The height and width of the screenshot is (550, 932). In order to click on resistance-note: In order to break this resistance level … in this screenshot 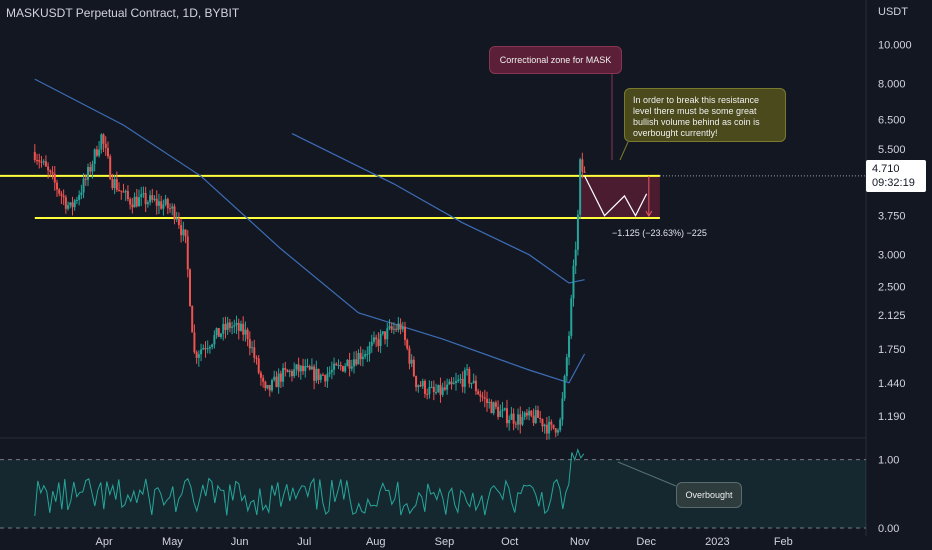, I will do `click(705, 115)`.